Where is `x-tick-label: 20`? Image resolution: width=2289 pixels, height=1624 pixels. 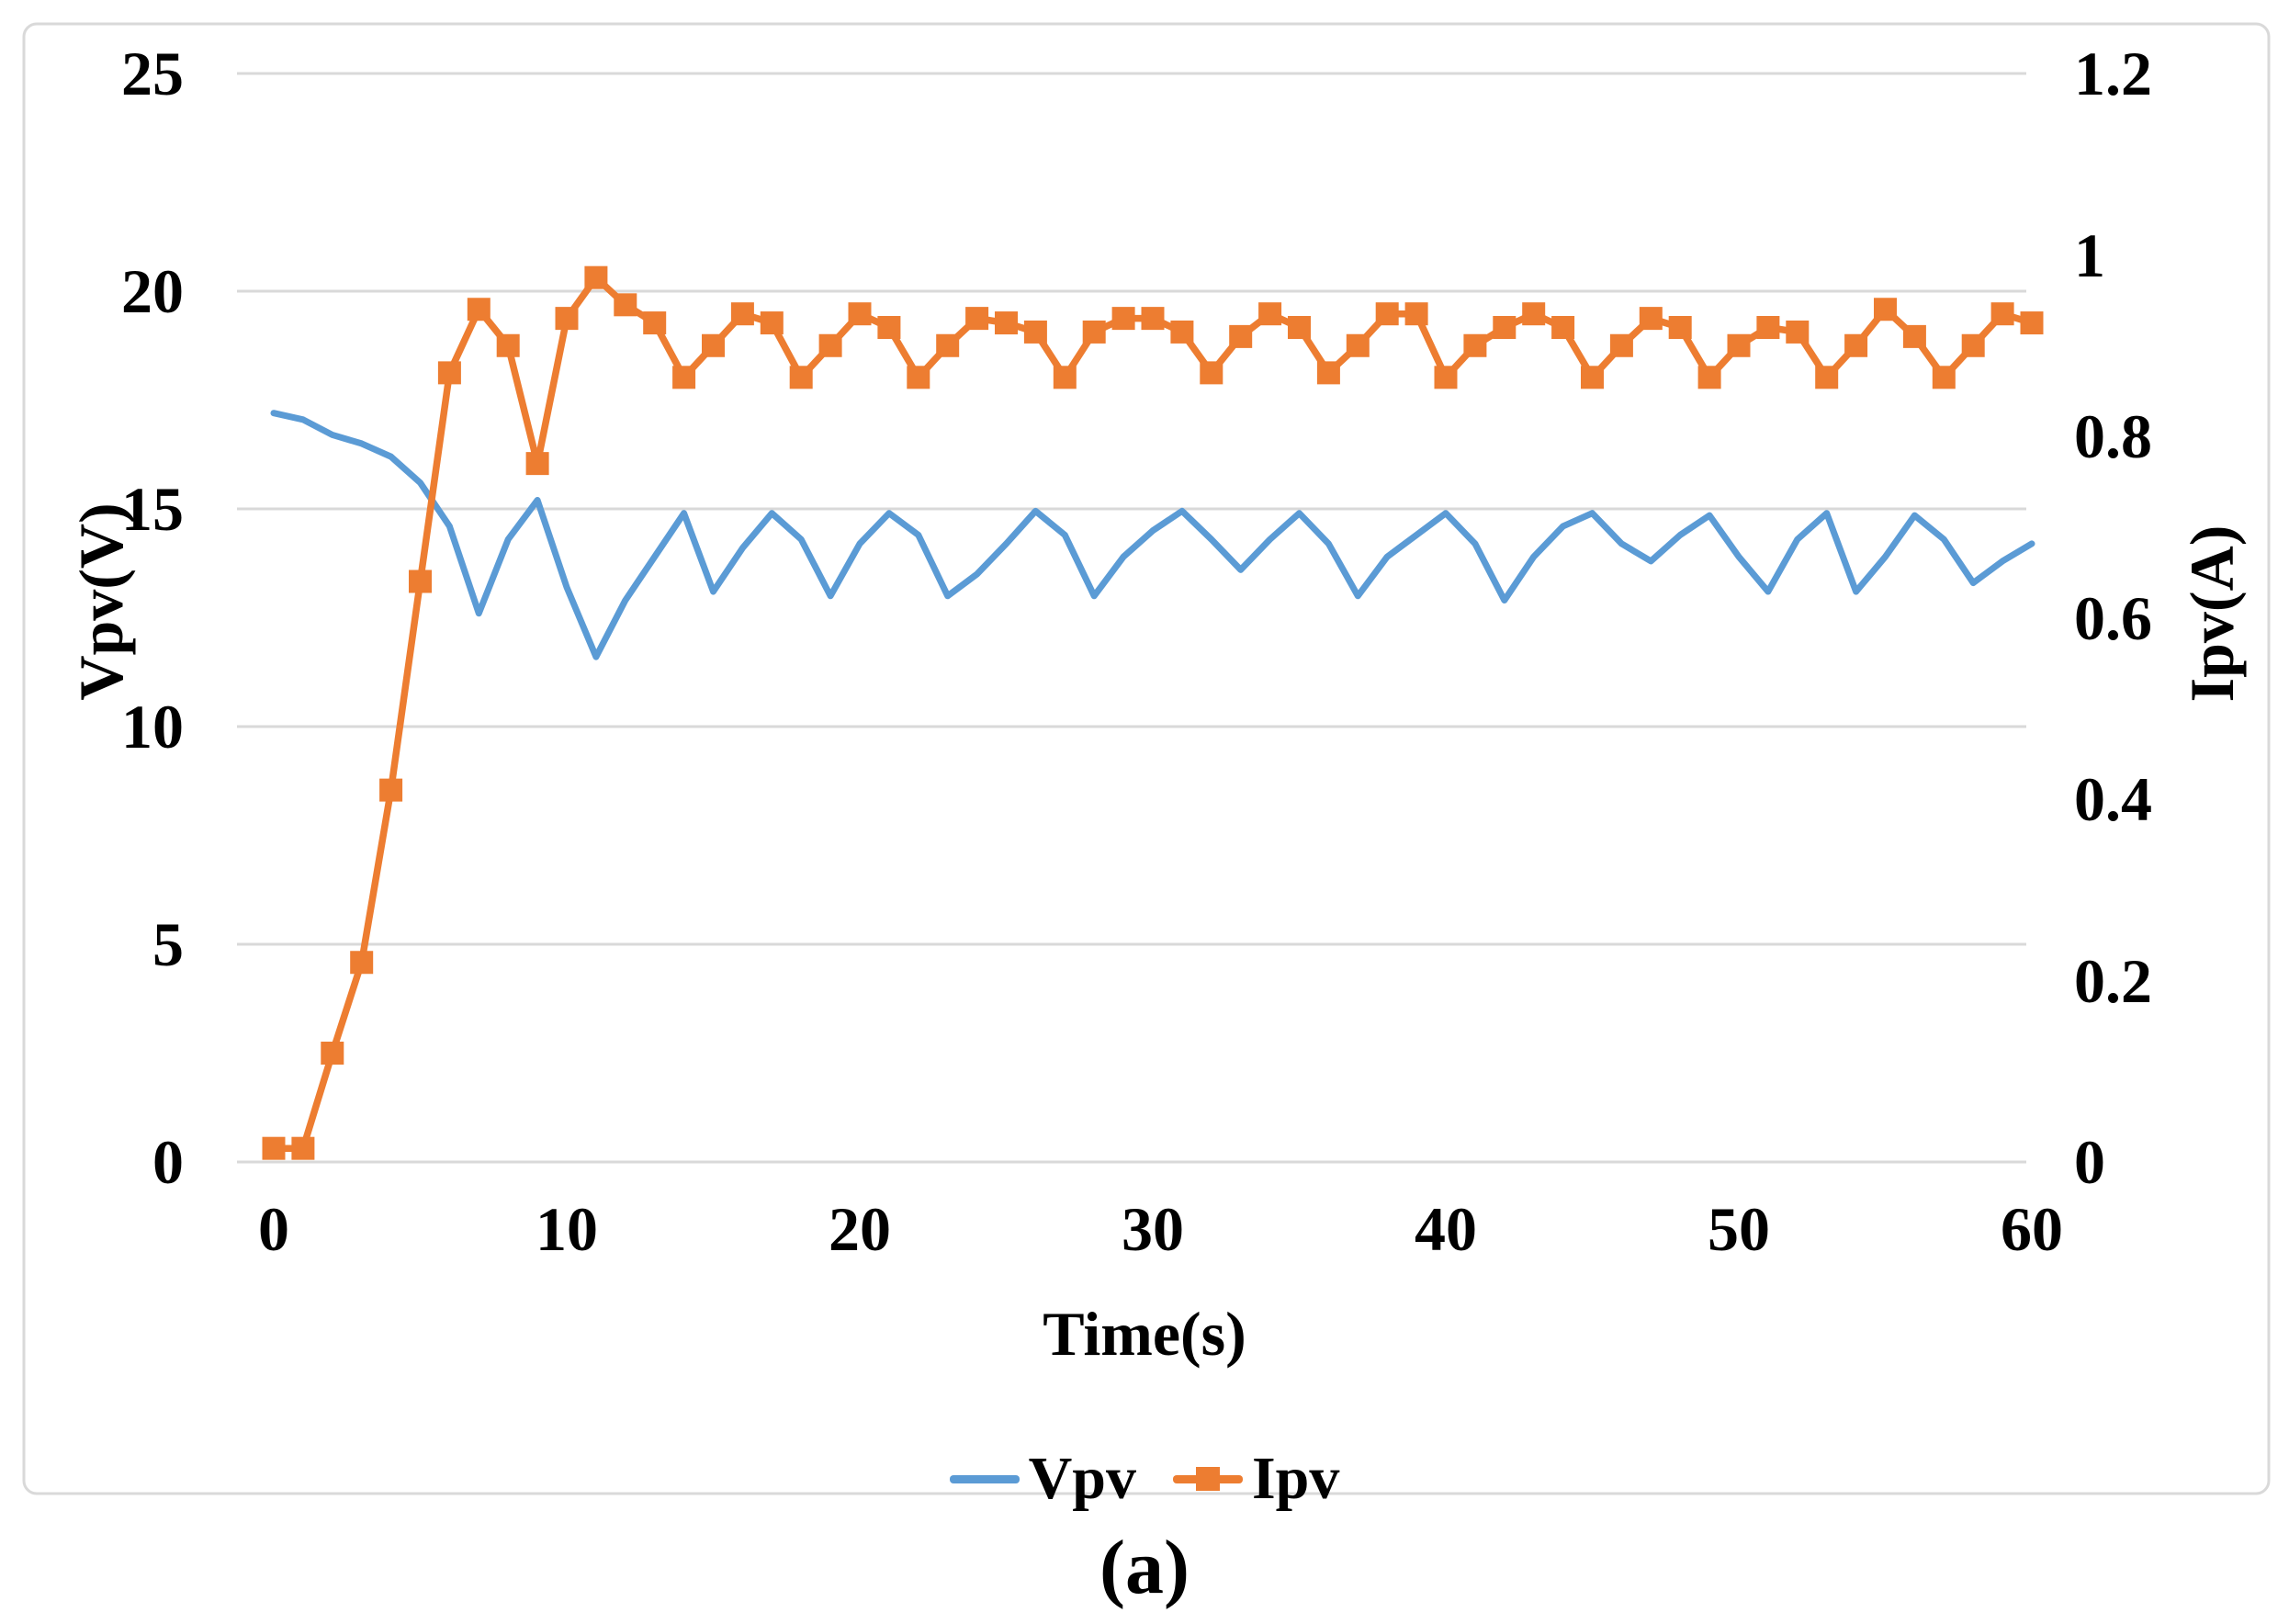
x-tick-label: 20 is located at coordinates (860, 1229).